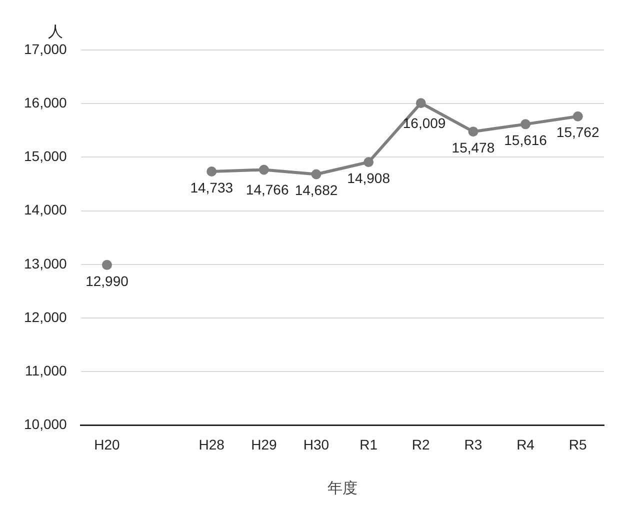 The height and width of the screenshot is (512, 622). I want to click on x-tick-label: H28, so click(211, 444).